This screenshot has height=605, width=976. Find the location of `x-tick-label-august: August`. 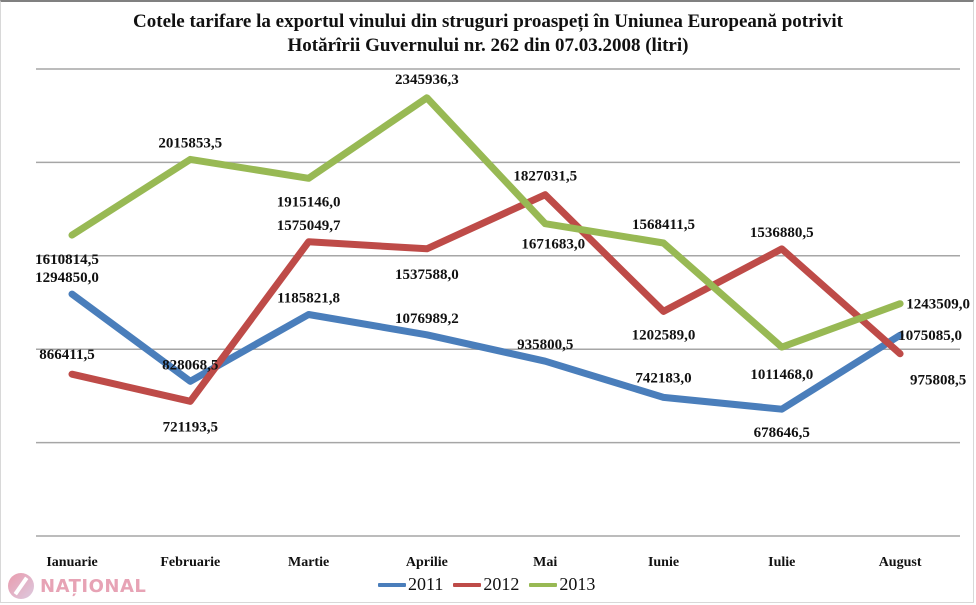

x-tick-label-august: August is located at coordinates (900, 562).